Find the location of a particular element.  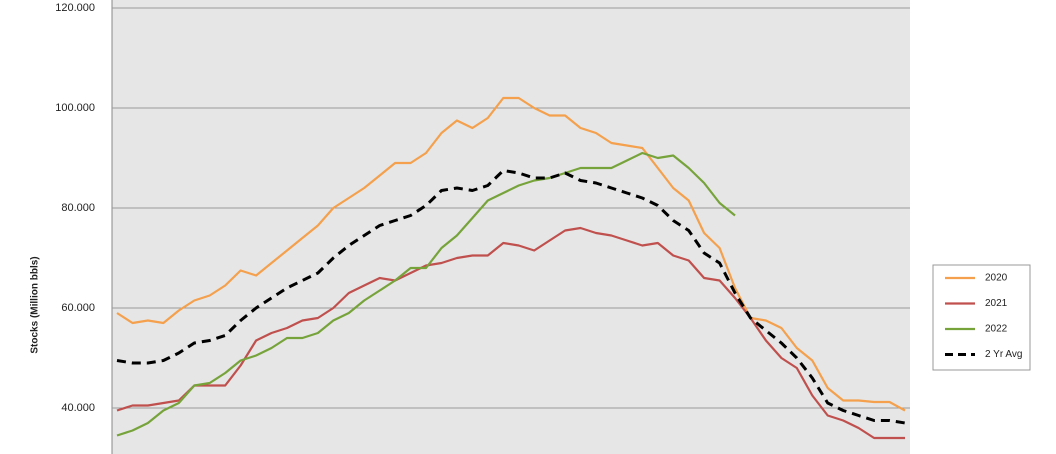

y-tick-label: 120.000 is located at coordinates (75, 8).